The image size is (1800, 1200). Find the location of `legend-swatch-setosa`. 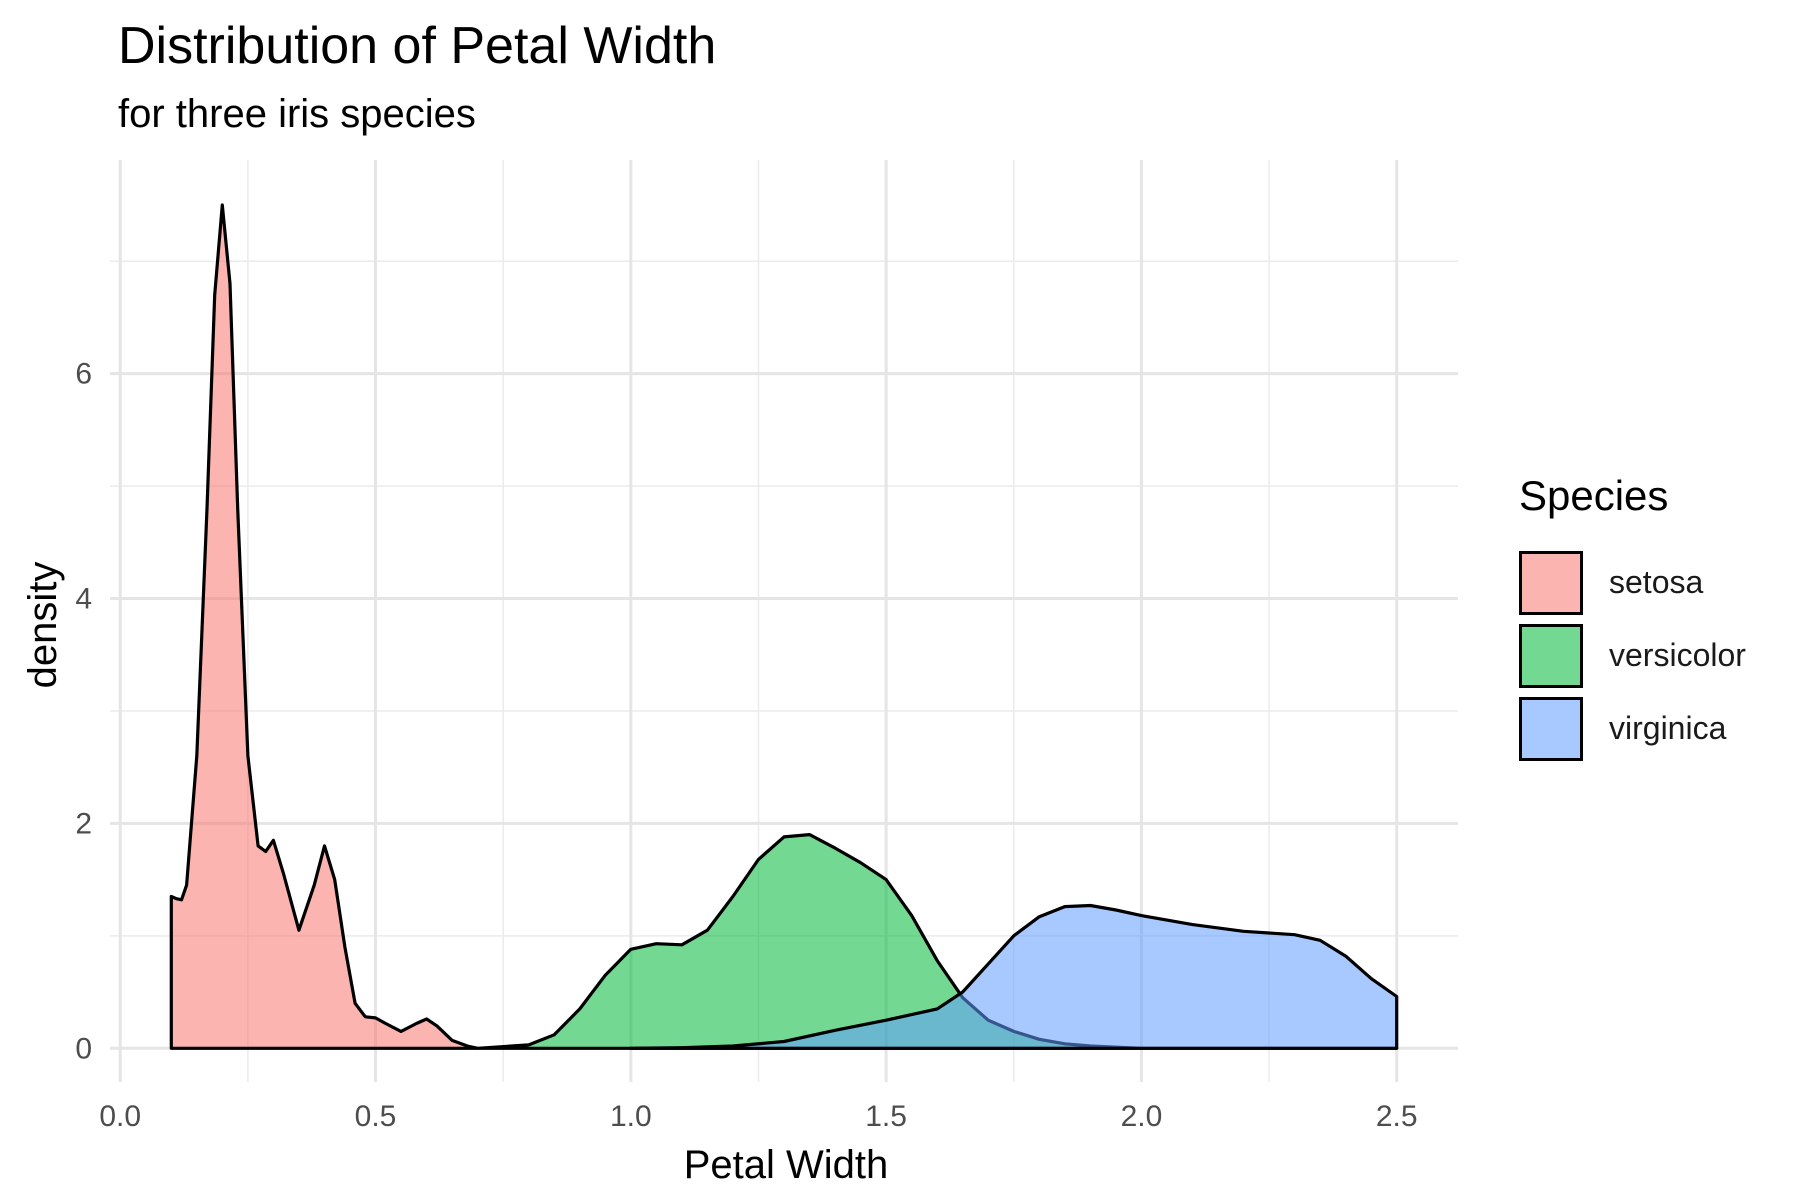

legend-swatch-setosa is located at coordinates (1551, 582).